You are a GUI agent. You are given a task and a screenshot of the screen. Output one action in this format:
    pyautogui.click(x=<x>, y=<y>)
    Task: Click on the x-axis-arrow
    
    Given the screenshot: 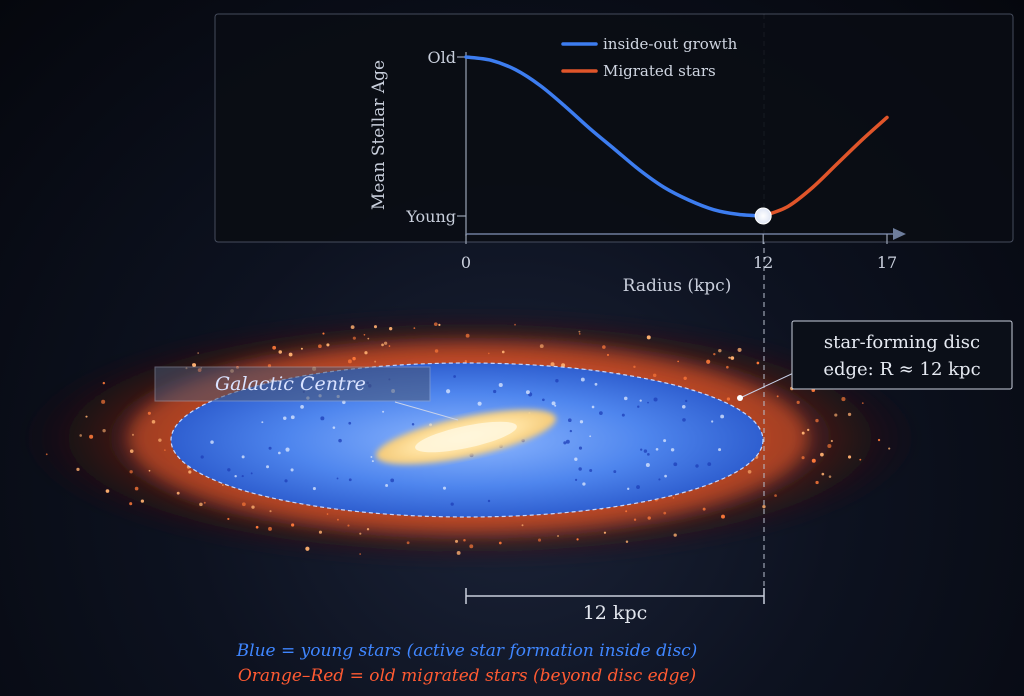 What is the action you would take?
    pyautogui.click(x=899, y=234)
    